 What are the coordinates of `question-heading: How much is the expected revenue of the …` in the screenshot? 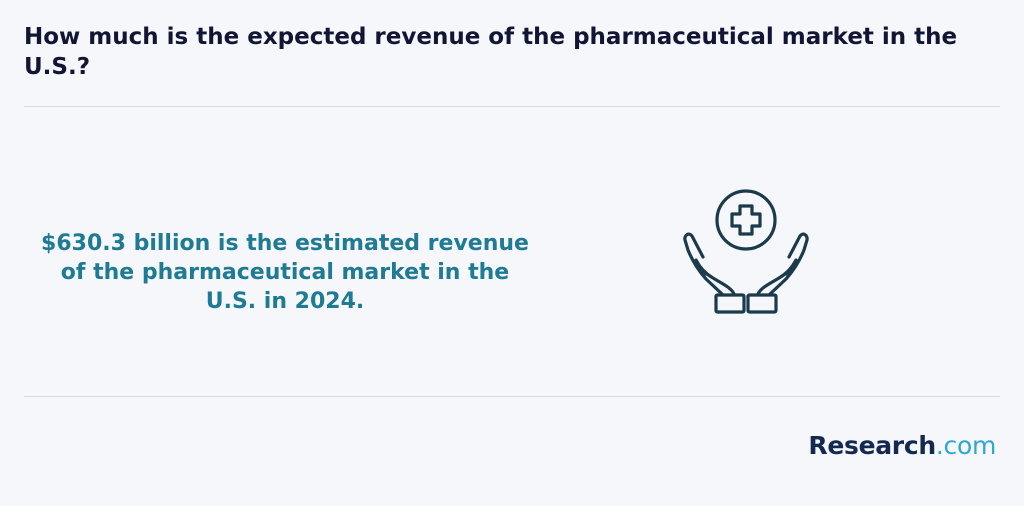 It's located at (491, 52).